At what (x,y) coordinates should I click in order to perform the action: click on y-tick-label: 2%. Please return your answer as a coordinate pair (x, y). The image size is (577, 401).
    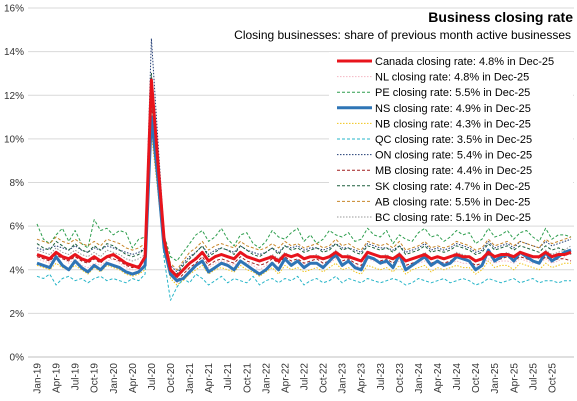
    Looking at the image, I should click on (17, 314).